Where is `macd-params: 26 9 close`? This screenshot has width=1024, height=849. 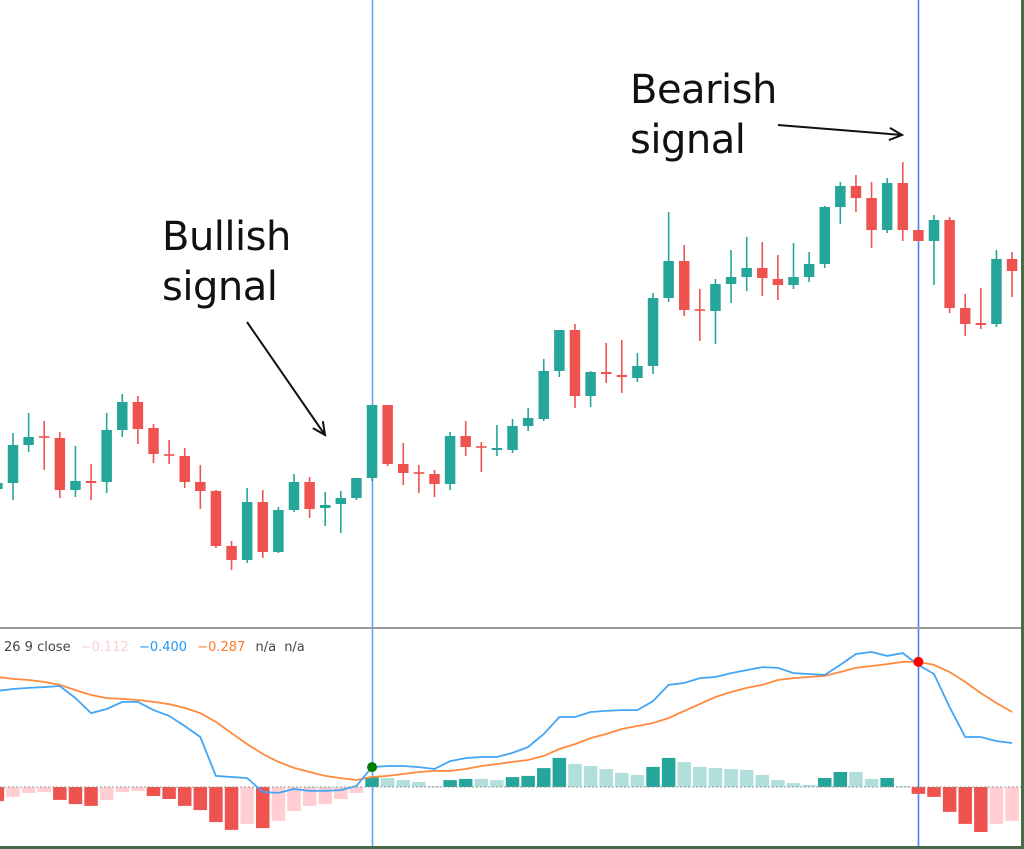
macd-params: 26 9 close is located at coordinates (37, 647).